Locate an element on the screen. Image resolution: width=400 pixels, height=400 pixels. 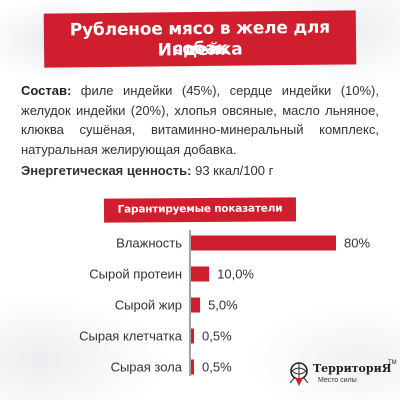
composition-label: Состав: is located at coordinates (46, 90).